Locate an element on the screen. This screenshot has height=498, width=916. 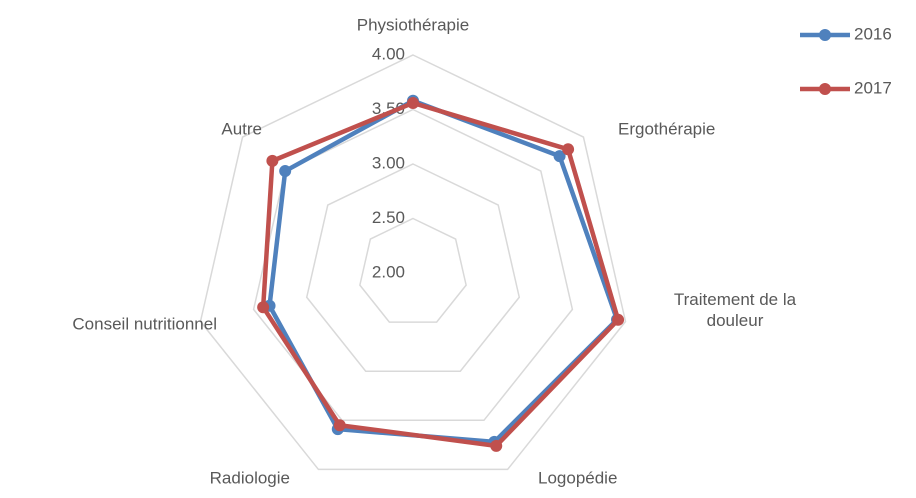
r-tick-label: 4.00 is located at coordinates (388, 53).